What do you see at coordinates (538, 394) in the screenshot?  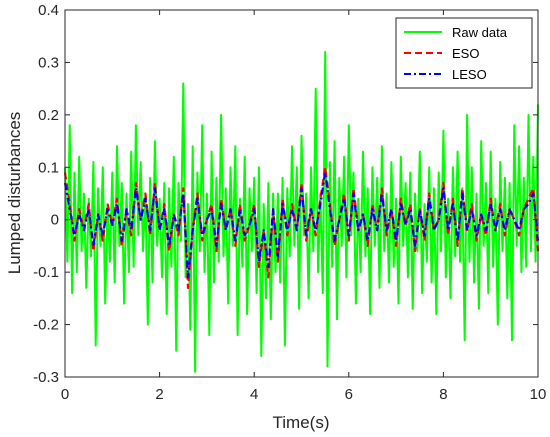 I see `x-tick-label: 10` at bounding box center [538, 394].